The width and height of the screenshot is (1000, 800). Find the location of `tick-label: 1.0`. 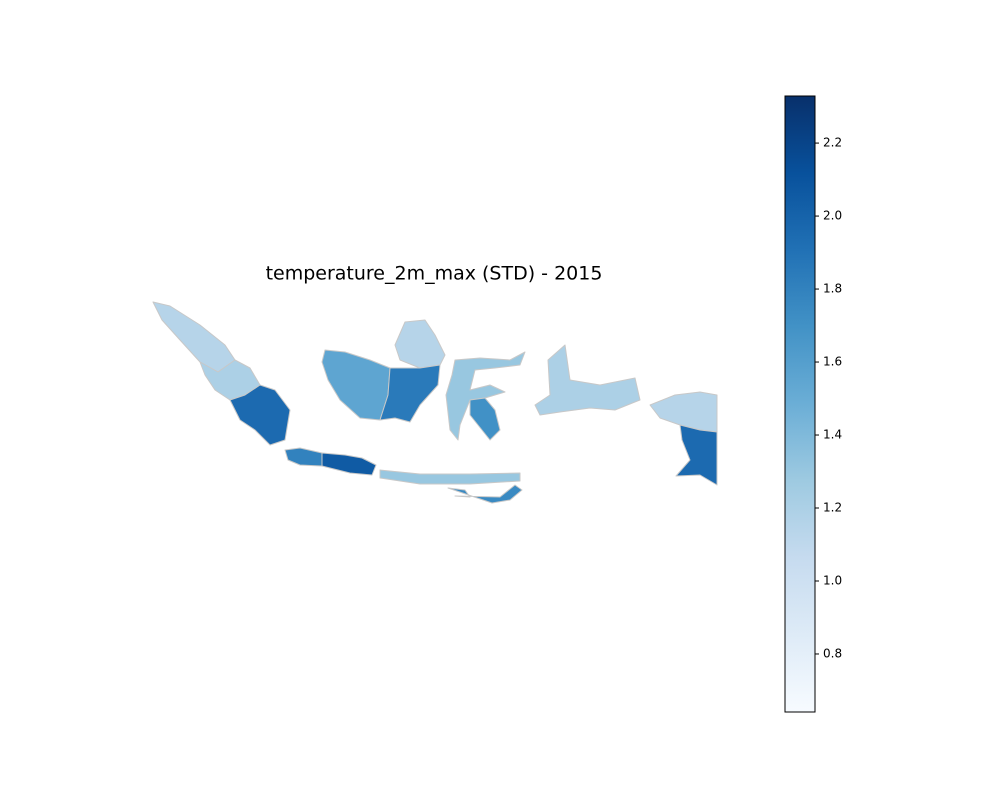

tick-label: 1.0 is located at coordinates (832, 580).